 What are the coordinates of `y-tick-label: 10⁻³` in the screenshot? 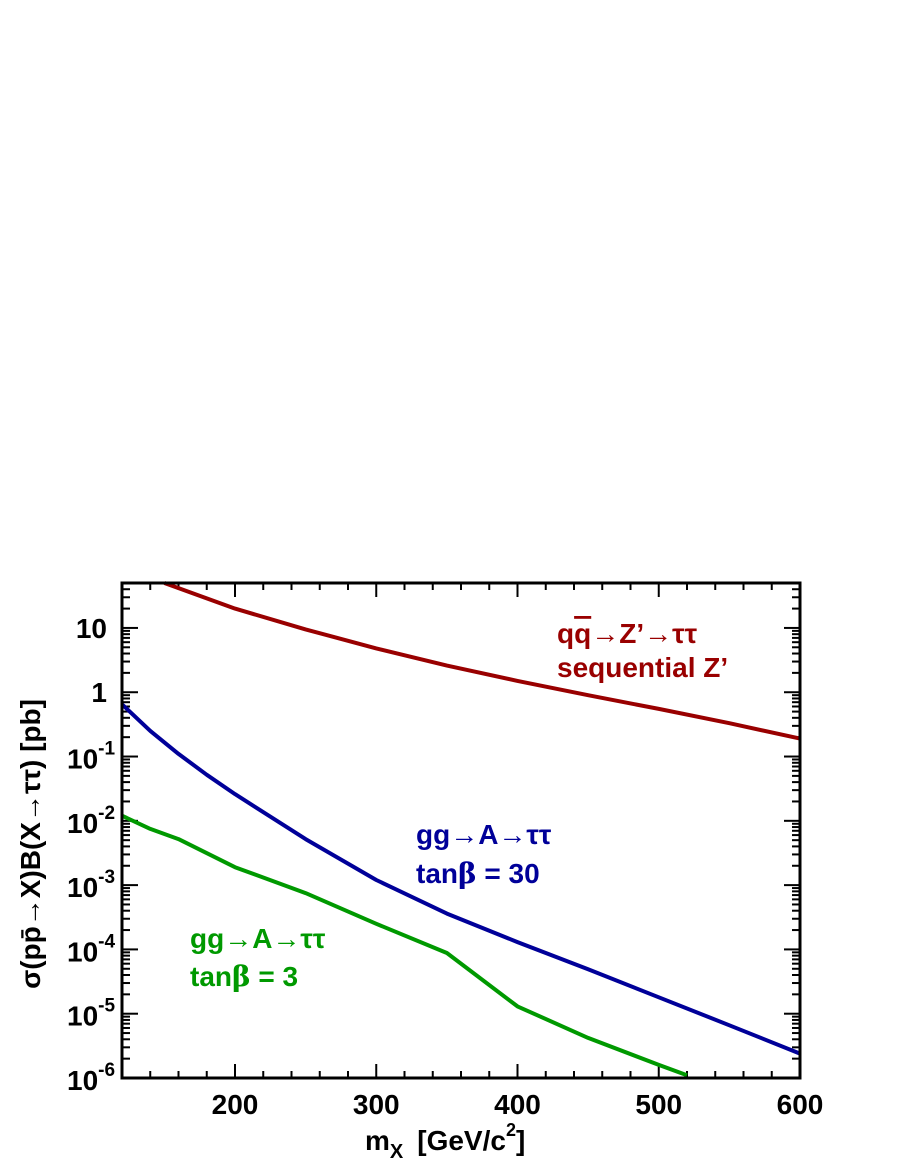 It's located at (91, 885).